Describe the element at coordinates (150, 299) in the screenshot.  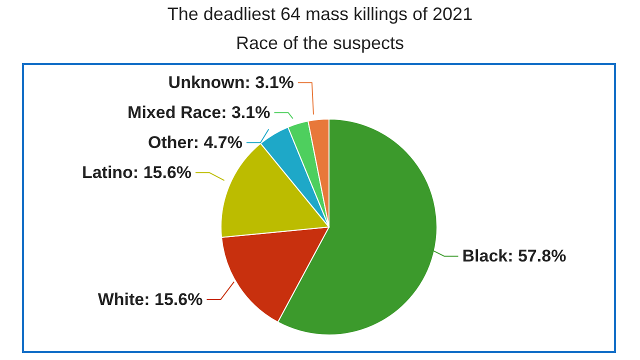
I see `slice-label: White: 15.6%` at that location.